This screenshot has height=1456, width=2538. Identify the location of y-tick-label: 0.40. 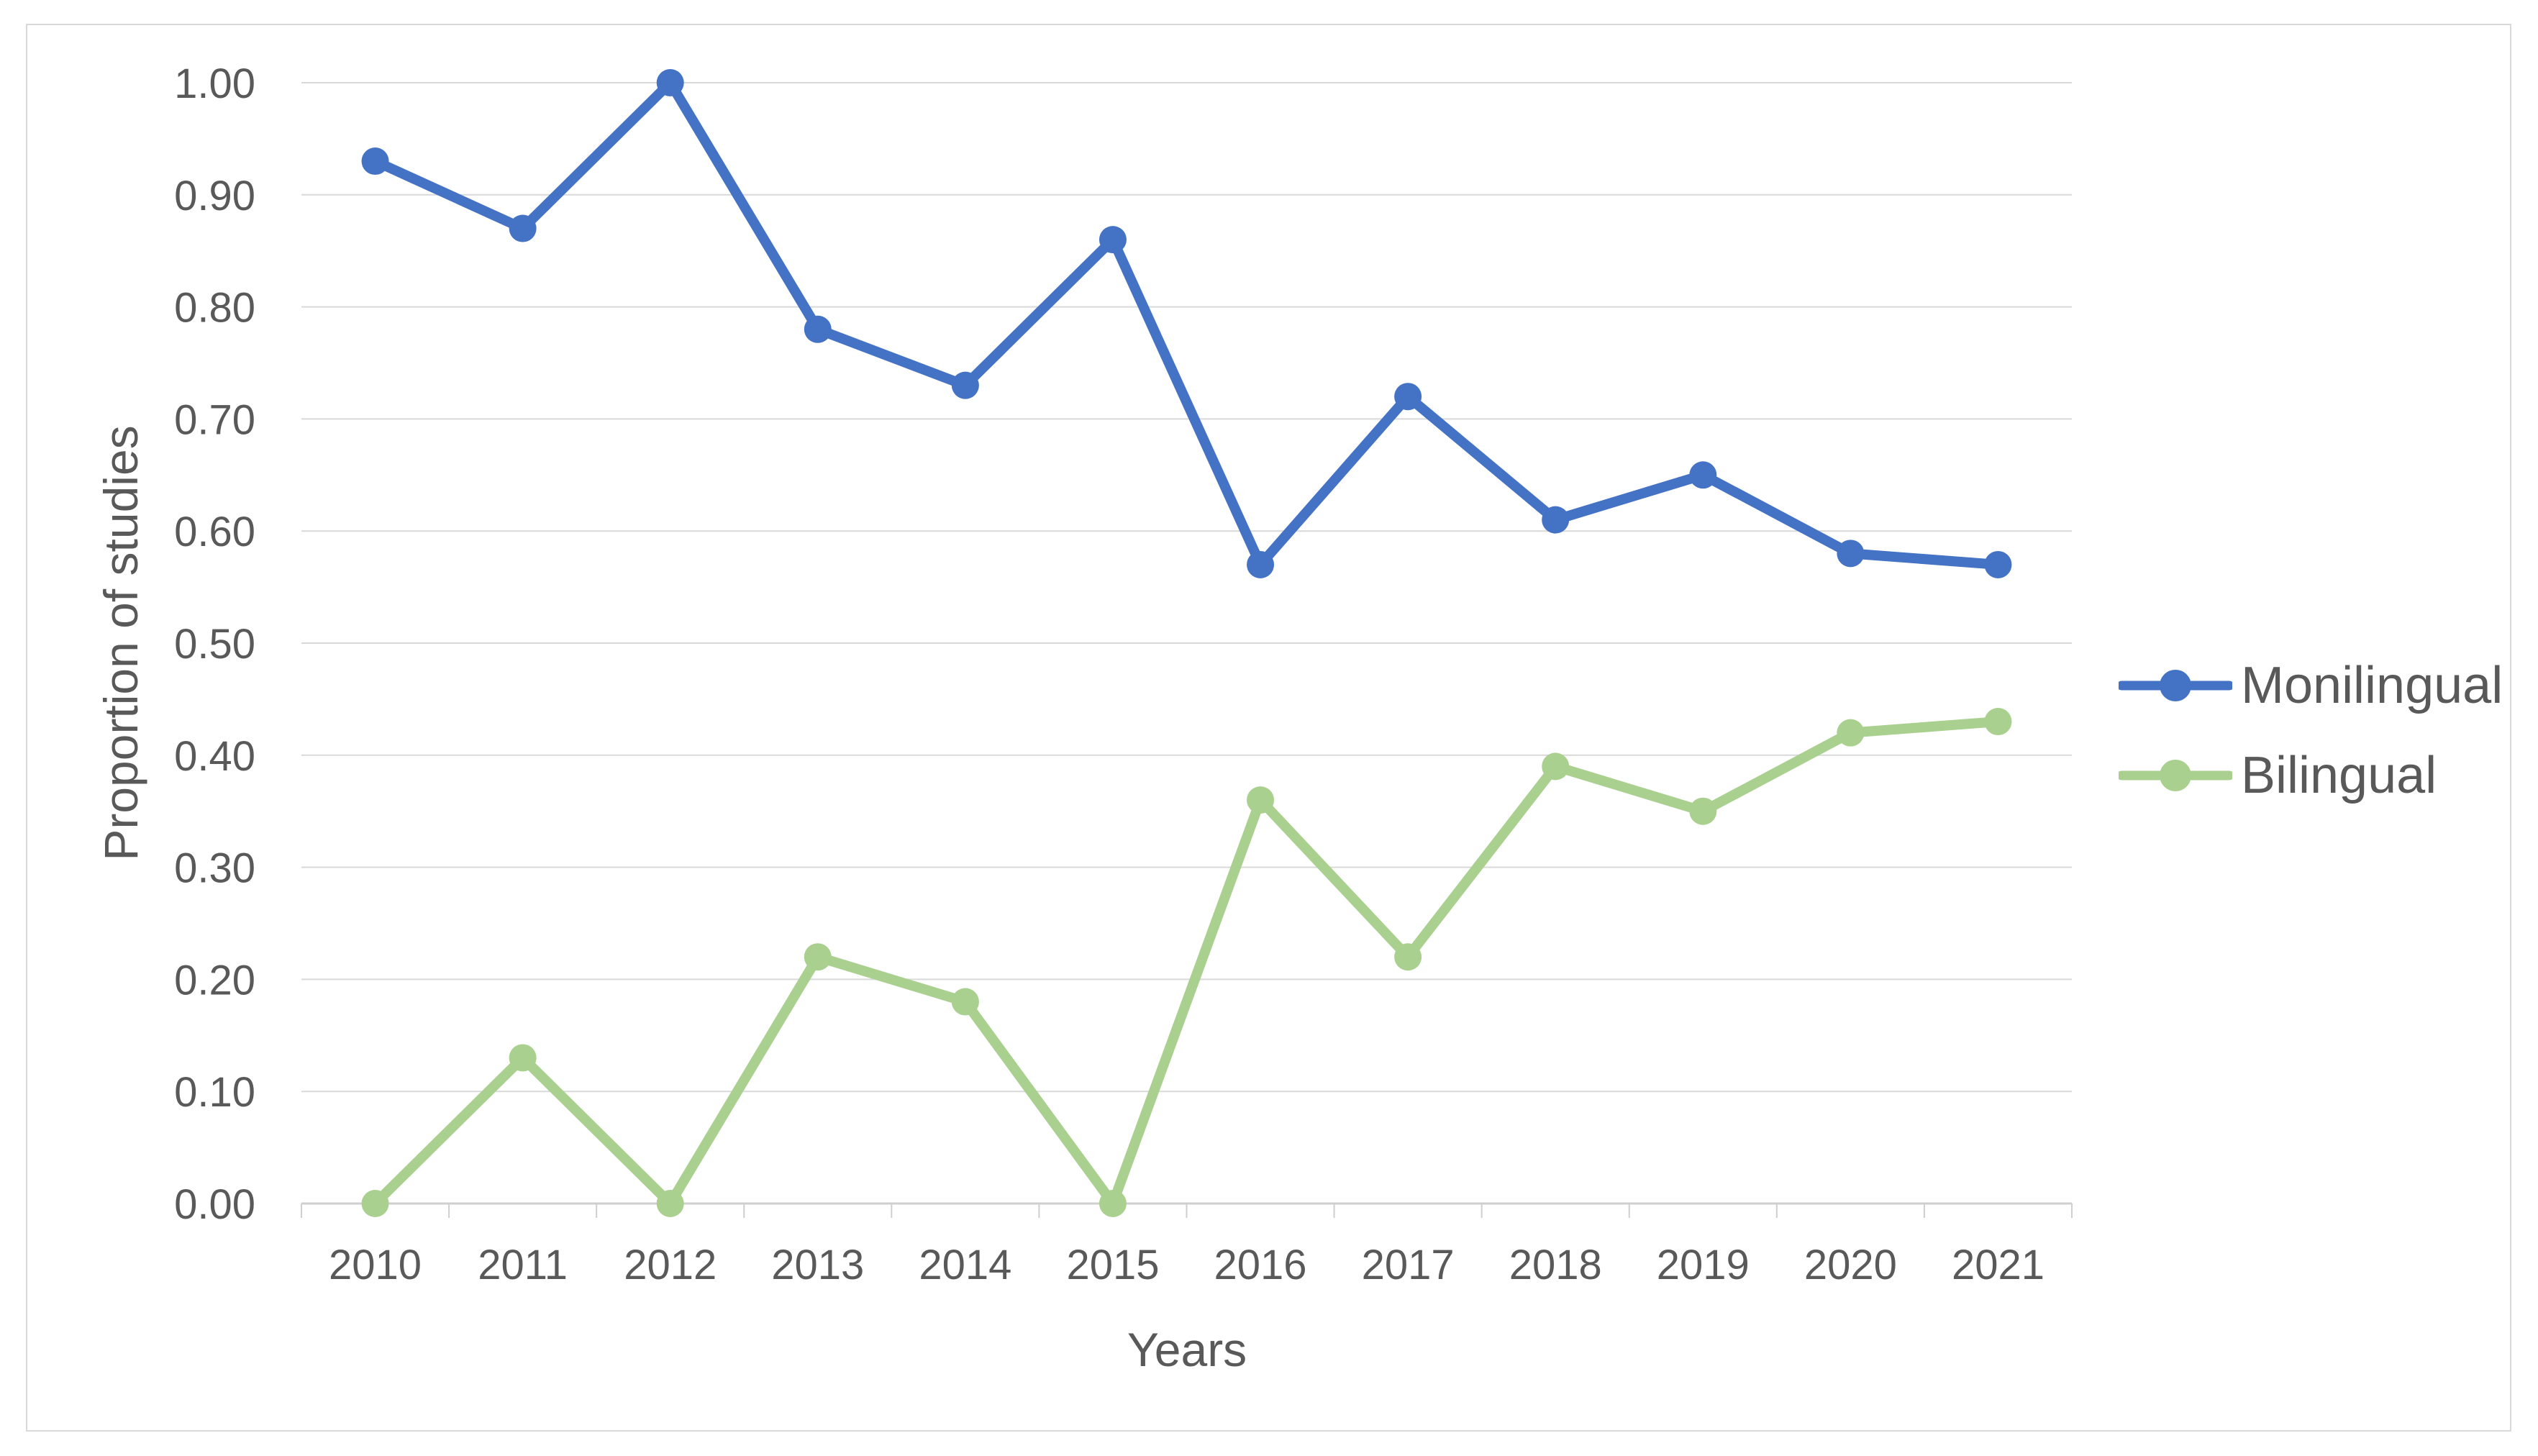
(214, 756).